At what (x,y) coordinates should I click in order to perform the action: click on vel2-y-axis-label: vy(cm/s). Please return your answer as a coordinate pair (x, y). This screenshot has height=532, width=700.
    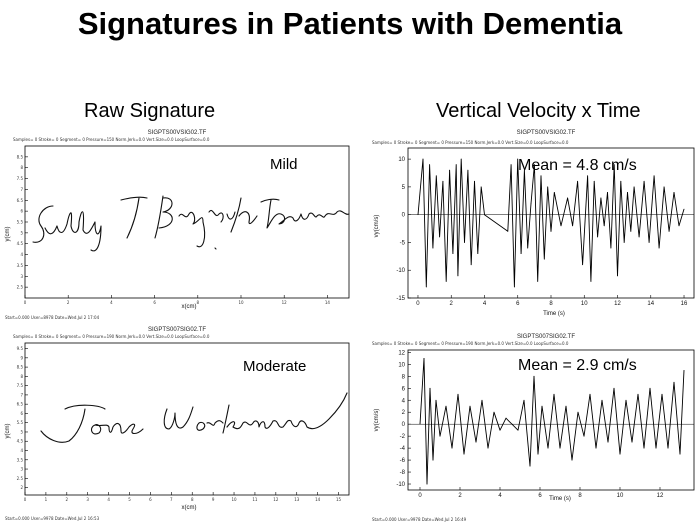
    Looking at the image, I should click on (377, 420).